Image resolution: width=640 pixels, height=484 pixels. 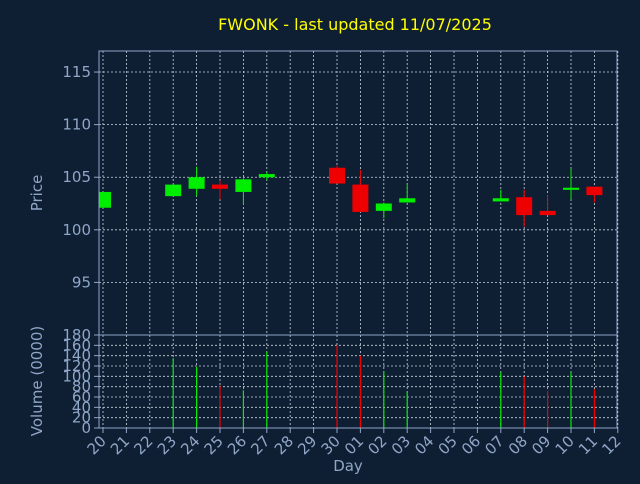 I want to click on volume-tick-label: 0, so click(x=86, y=428).